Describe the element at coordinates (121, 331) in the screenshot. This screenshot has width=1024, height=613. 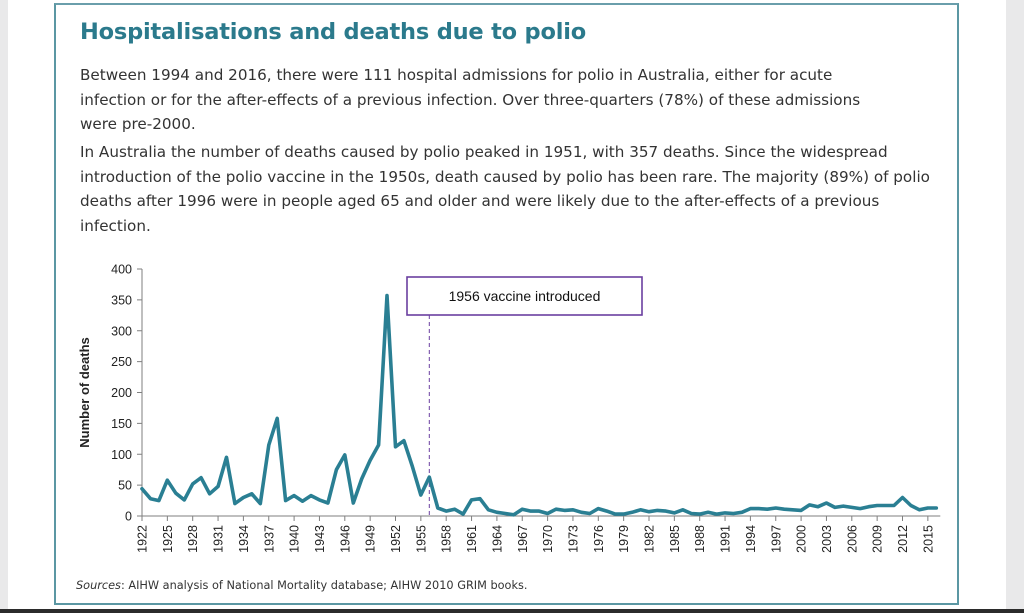
I see `y-tick-label: 300` at that location.